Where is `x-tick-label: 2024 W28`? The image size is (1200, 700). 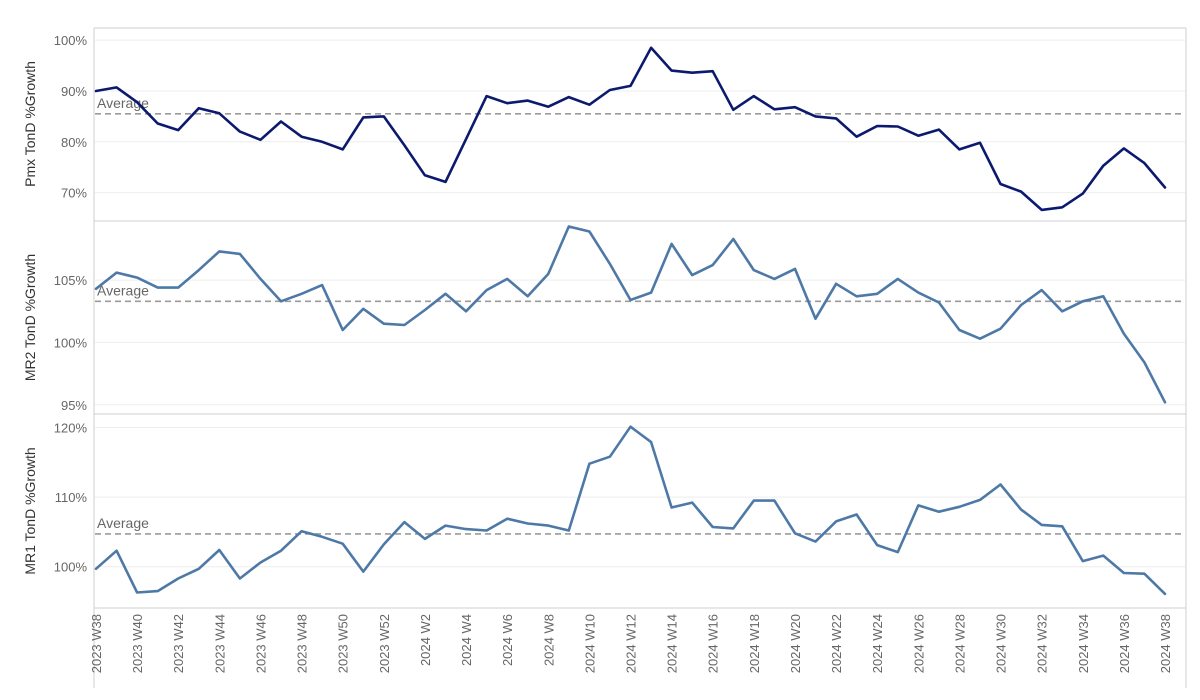
x-tick-label: 2024 W28 is located at coordinates (959, 643).